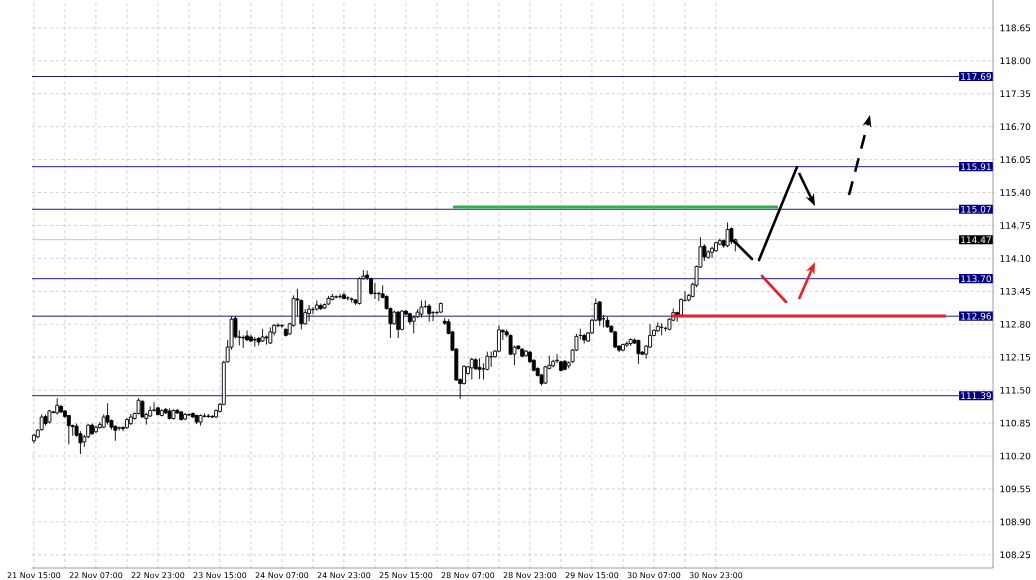 The image size is (1036, 580). What do you see at coordinates (976, 239) in the screenshot?
I see `ref-line-label: 114.47` at bounding box center [976, 239].